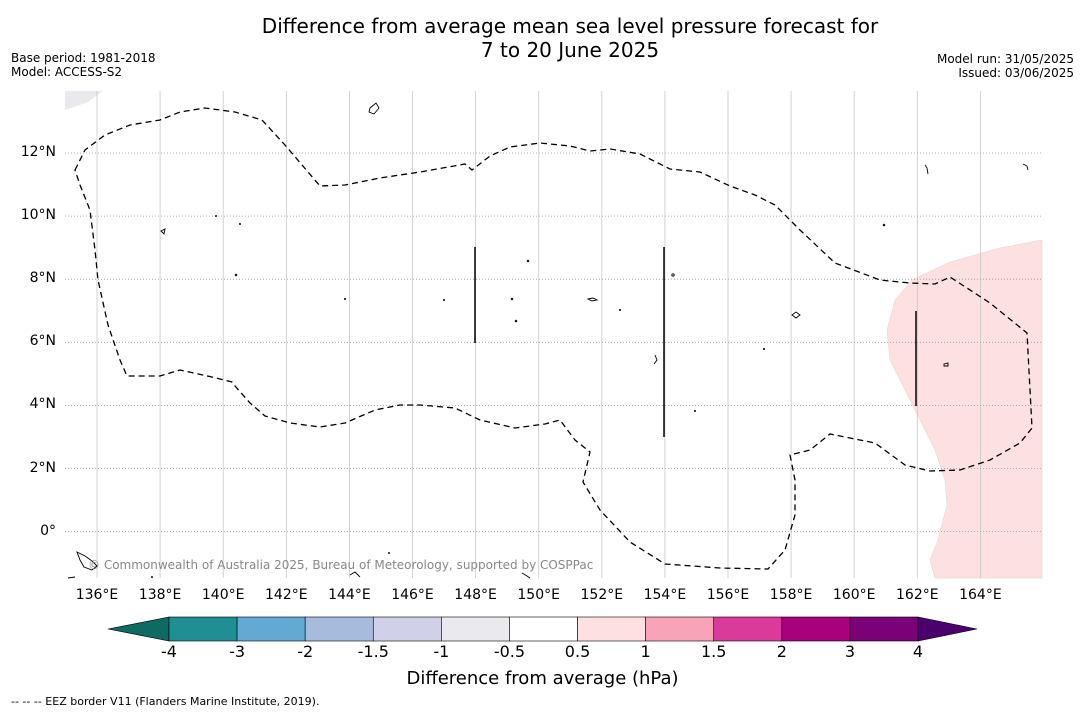  I want to click on colorbar, so click(542, 629).